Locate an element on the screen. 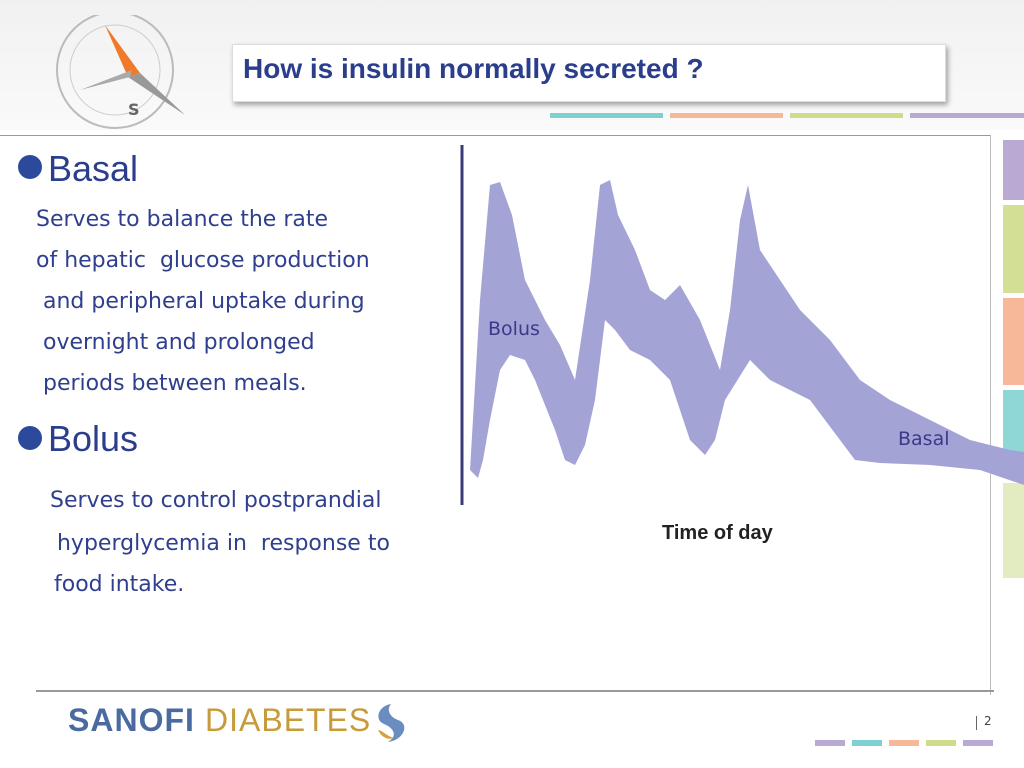  axis-label: Time of day is located at coordinates (717, 533).